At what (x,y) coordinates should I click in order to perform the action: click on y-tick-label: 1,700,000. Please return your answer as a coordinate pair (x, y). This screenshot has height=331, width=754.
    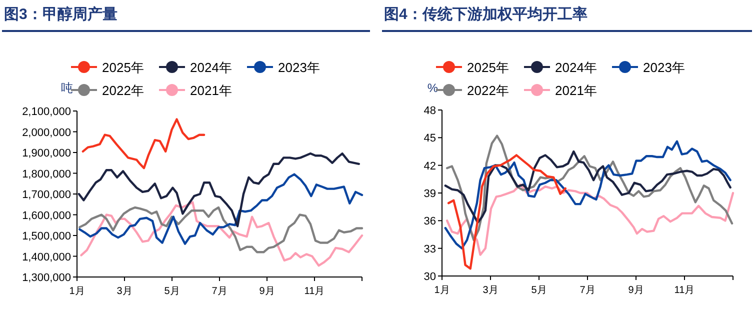
    Looking at the image, I should click on (46, 195).